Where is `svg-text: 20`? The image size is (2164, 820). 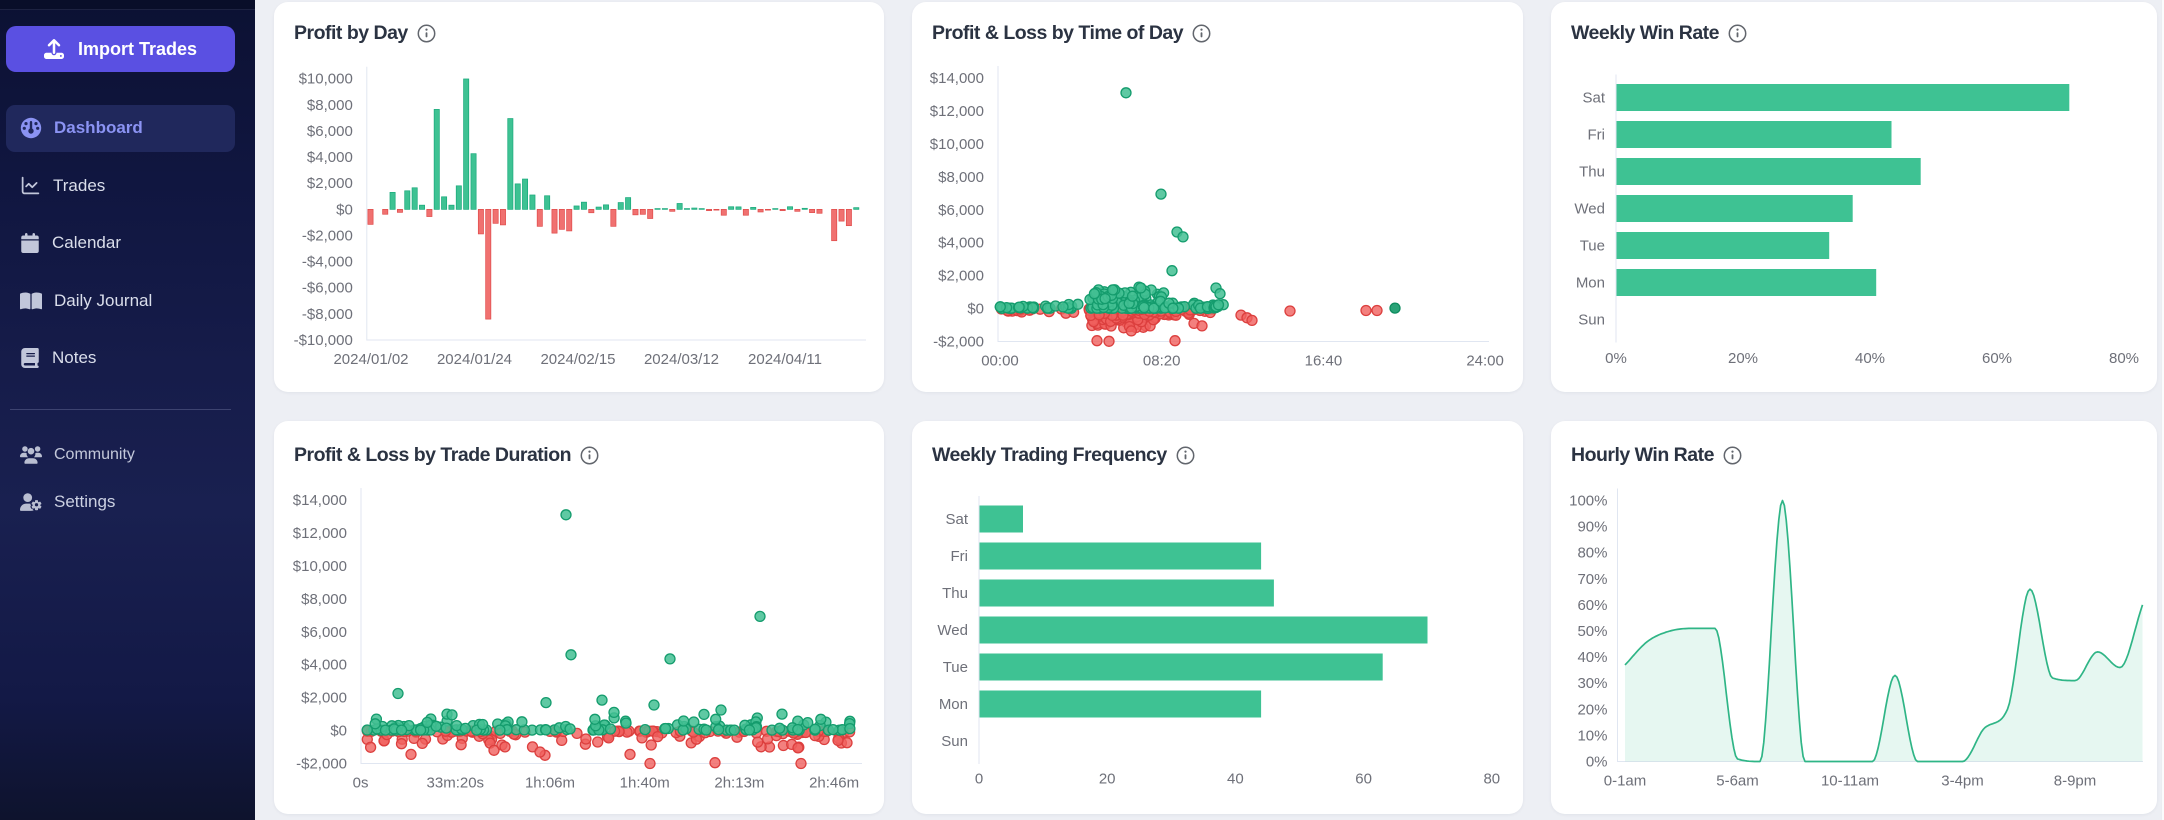
svg-text: 20 is located at coordinates (1107, 779).